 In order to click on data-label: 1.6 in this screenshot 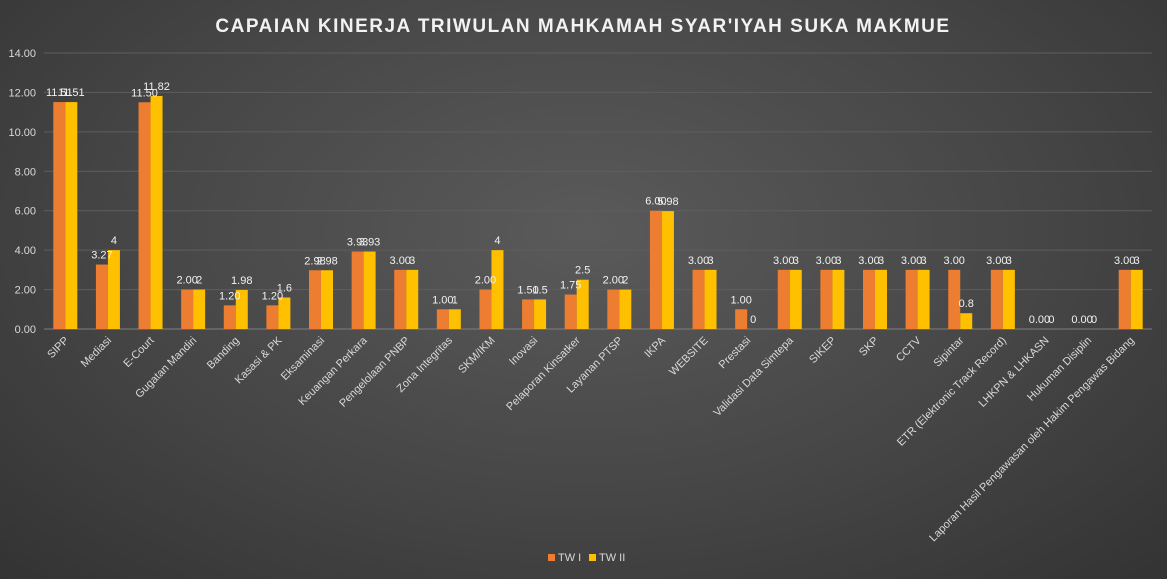, I will do `click(284, 288)`.